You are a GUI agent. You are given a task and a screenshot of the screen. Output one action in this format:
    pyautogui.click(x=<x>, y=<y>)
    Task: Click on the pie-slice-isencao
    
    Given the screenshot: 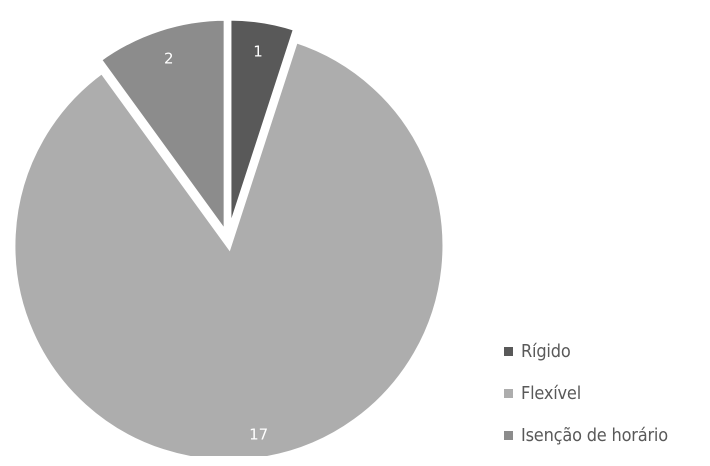 What is the action you would take?
    pyautogui.click(x=162, y=128)
    